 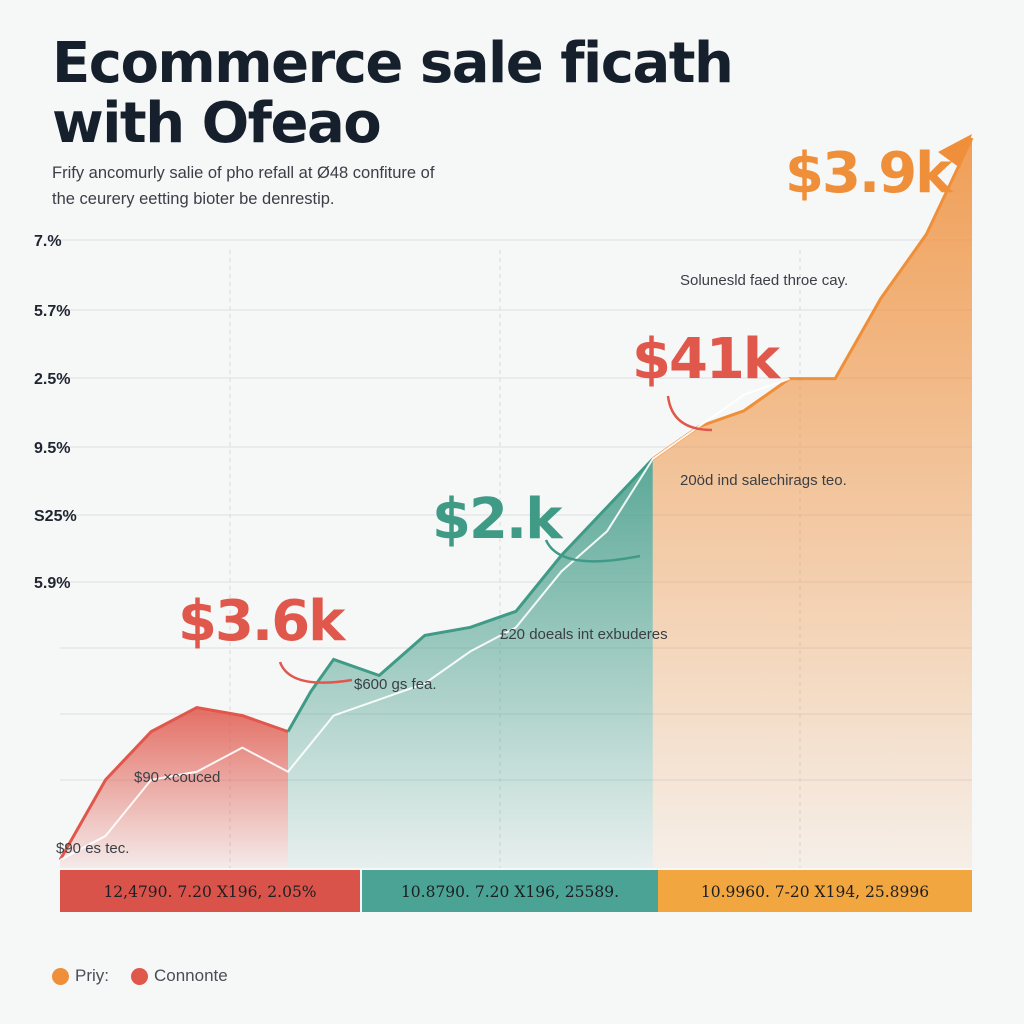 What do you see at coordinates (262, 621) in the screenshot?
I see `big-value-label: $3.6k` at bounding box center [262, 621].